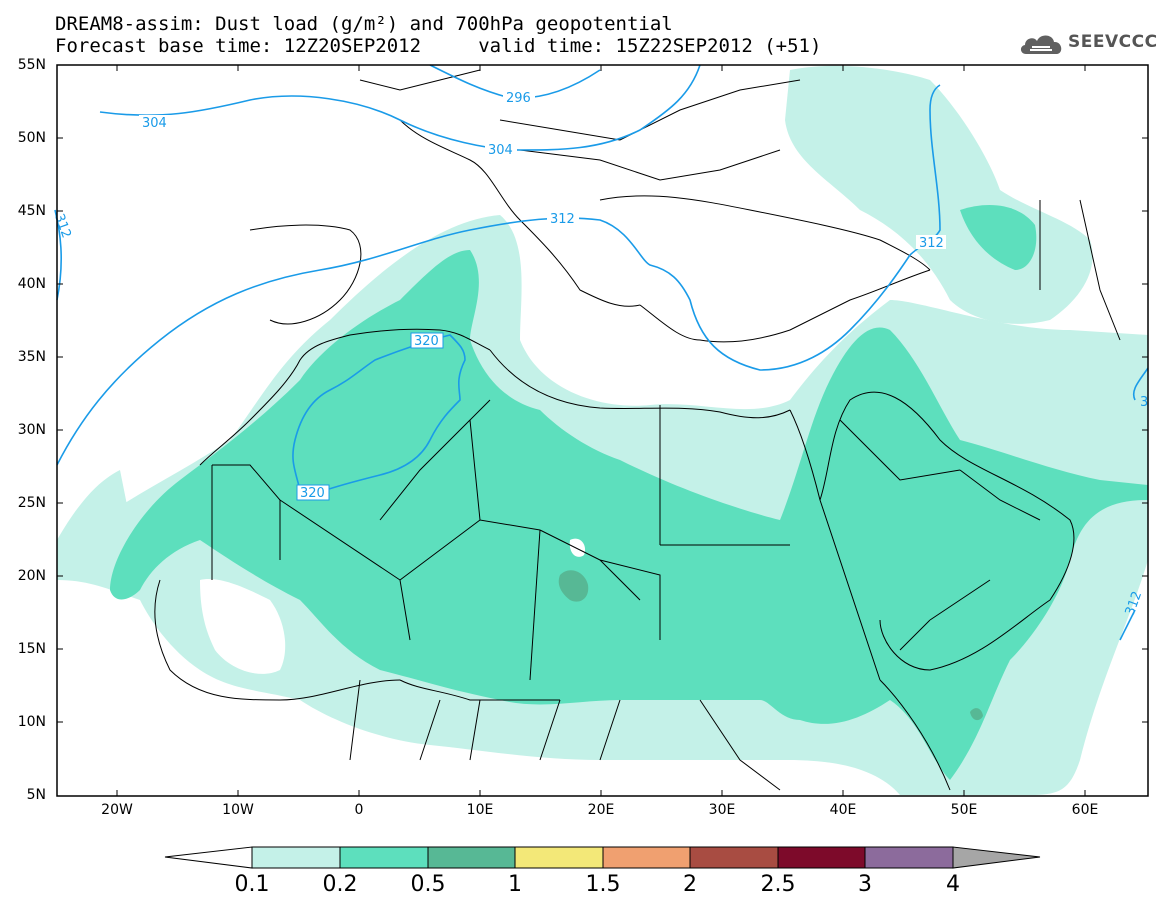 The image size is (1165, 907). Describe the element at coordinates (36, 795) in the screenshot. I see `lat-label: 5N` at that location.